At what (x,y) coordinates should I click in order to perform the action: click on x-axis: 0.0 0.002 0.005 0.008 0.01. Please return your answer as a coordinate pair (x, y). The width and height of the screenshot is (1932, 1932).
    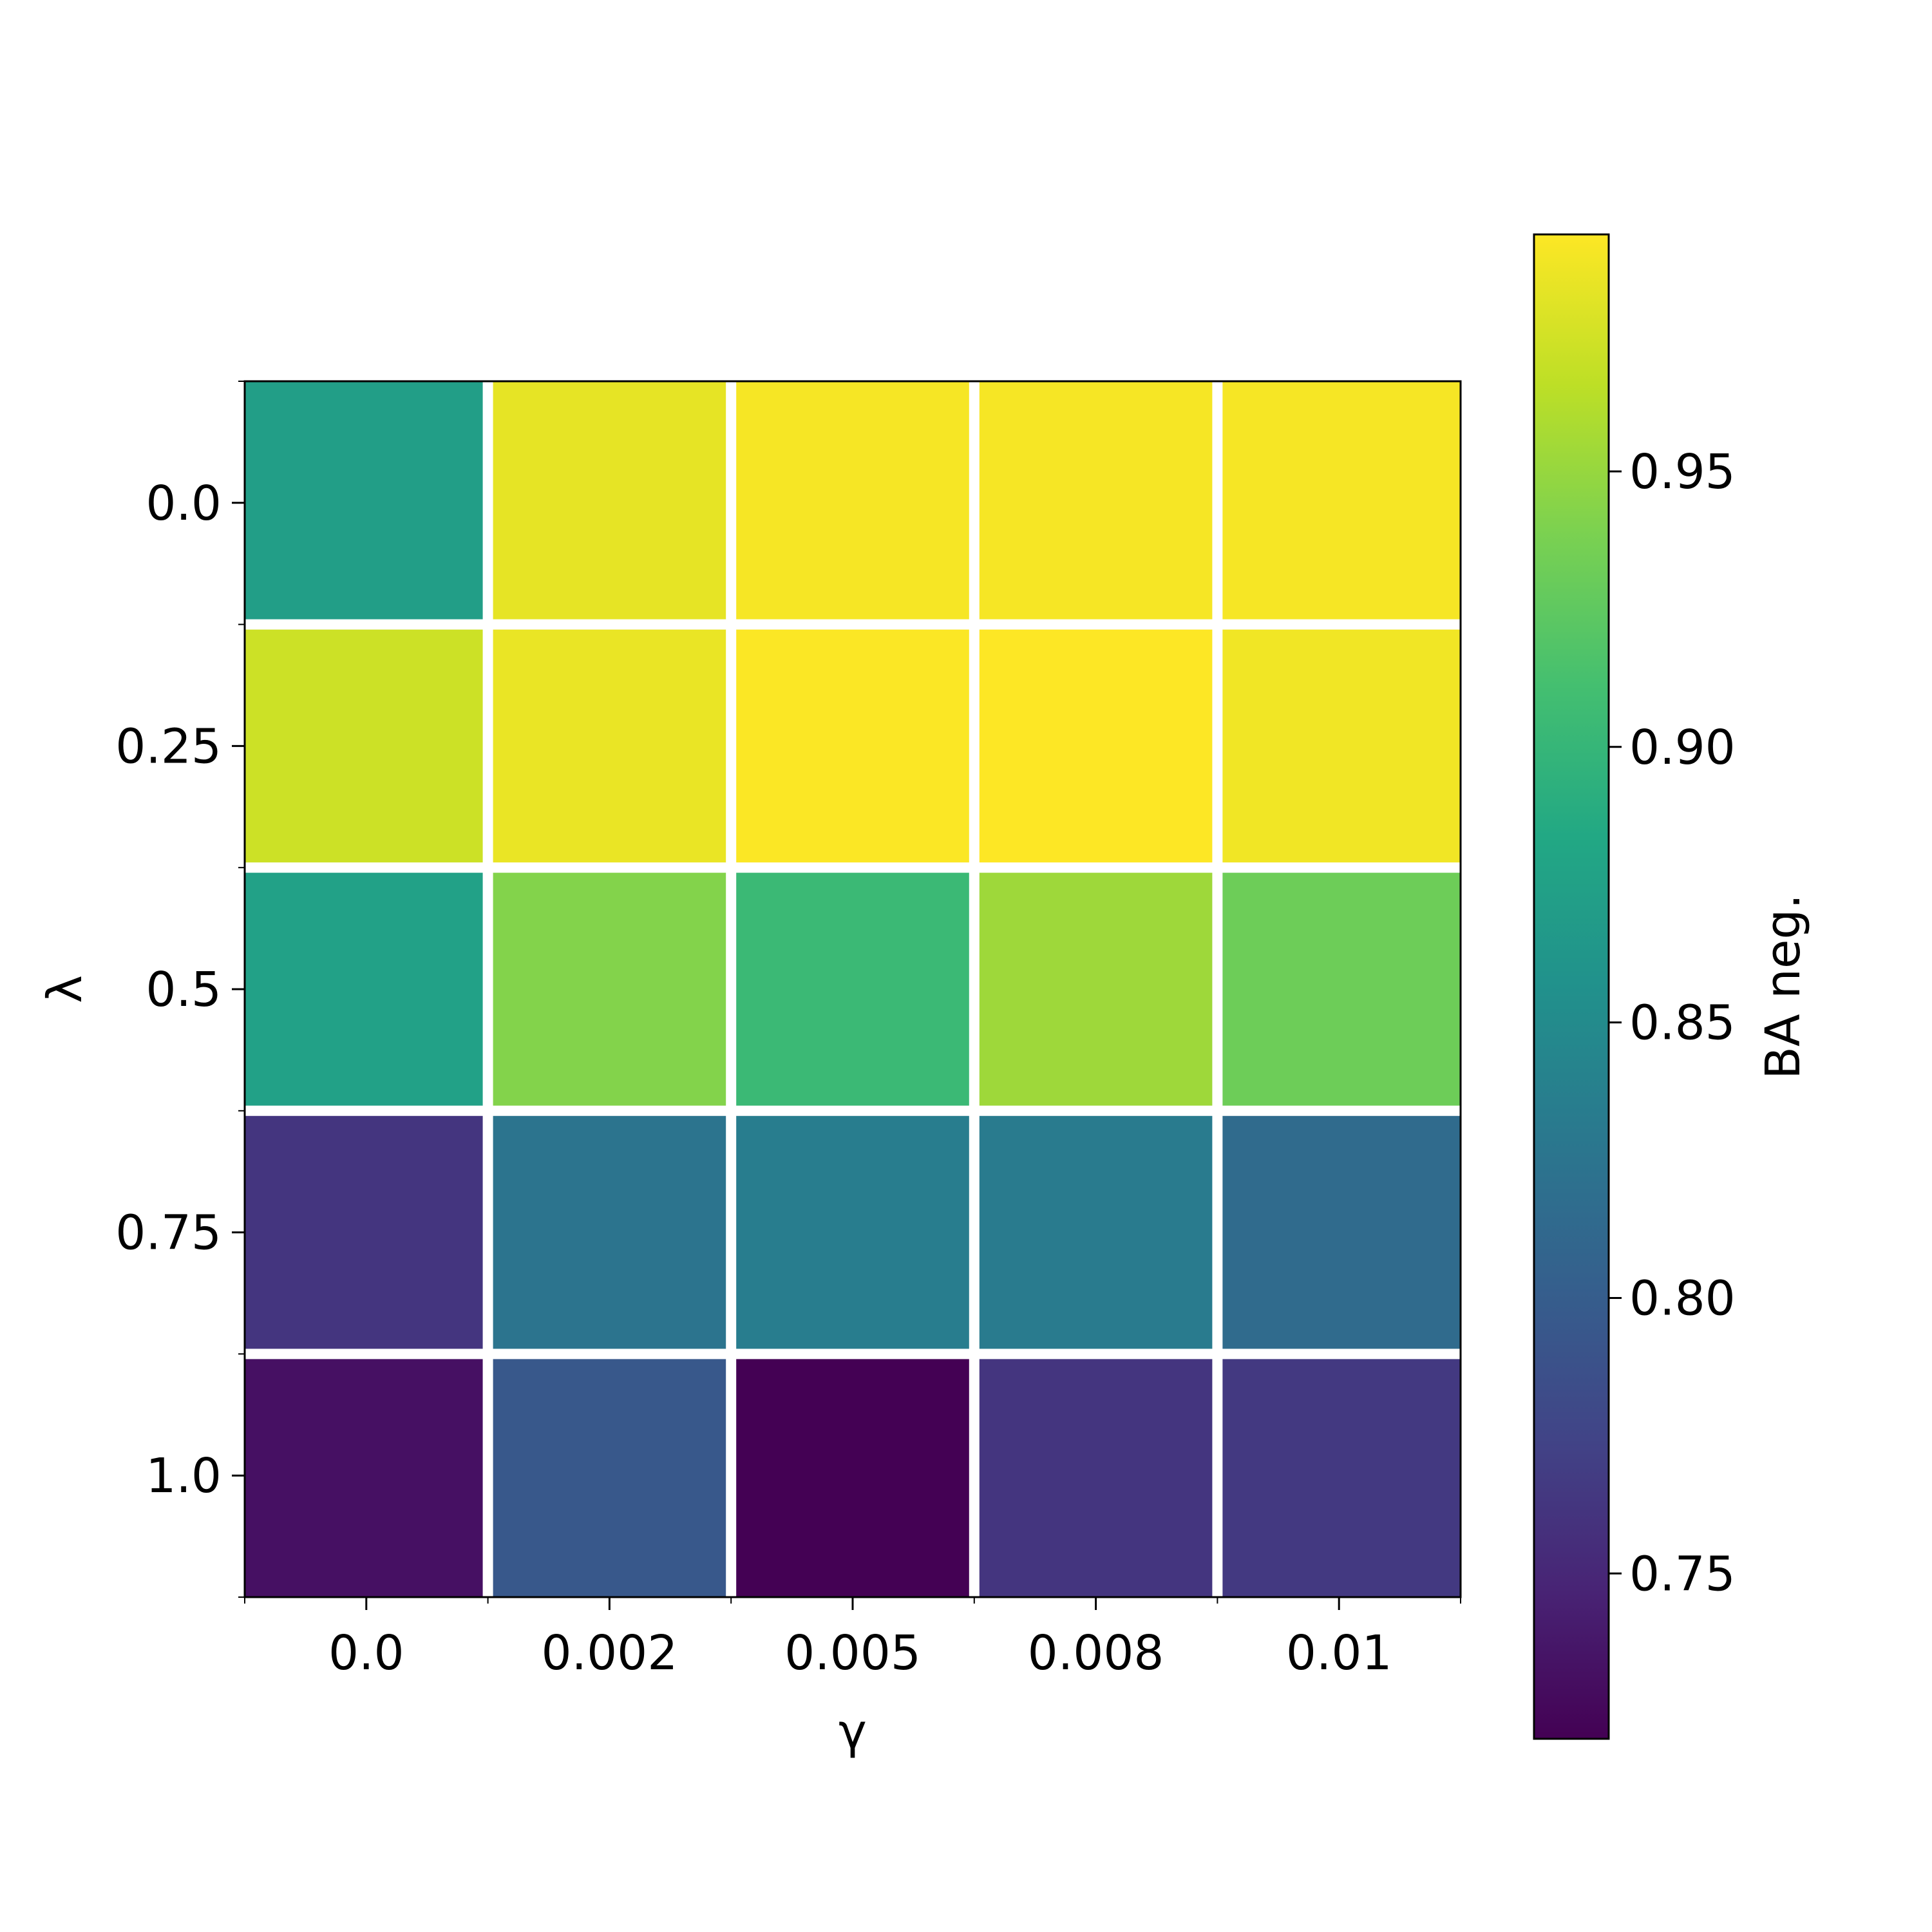
    Looking at the image, I should click on (852, 1639).